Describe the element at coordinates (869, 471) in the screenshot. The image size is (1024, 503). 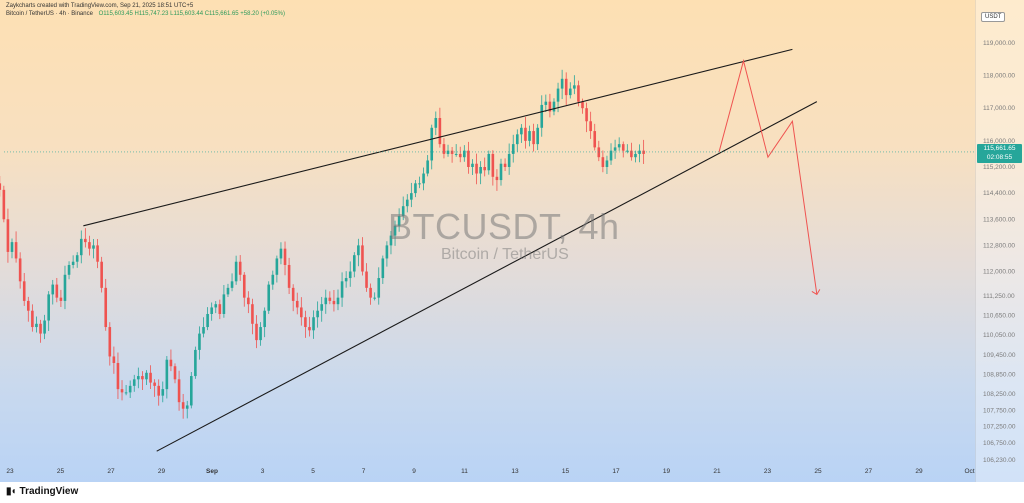
I see `time-tick-label: 27` at that location.